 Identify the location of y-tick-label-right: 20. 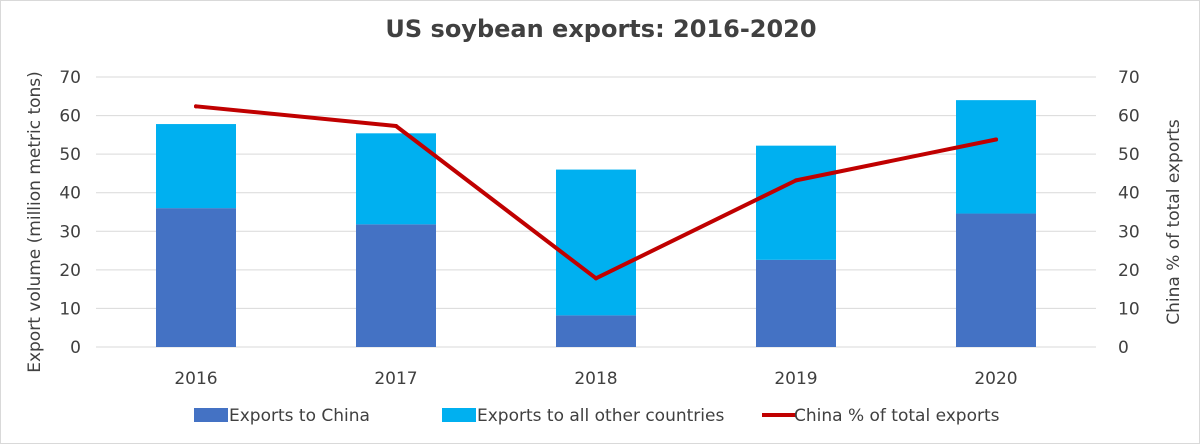
(1129, 271).